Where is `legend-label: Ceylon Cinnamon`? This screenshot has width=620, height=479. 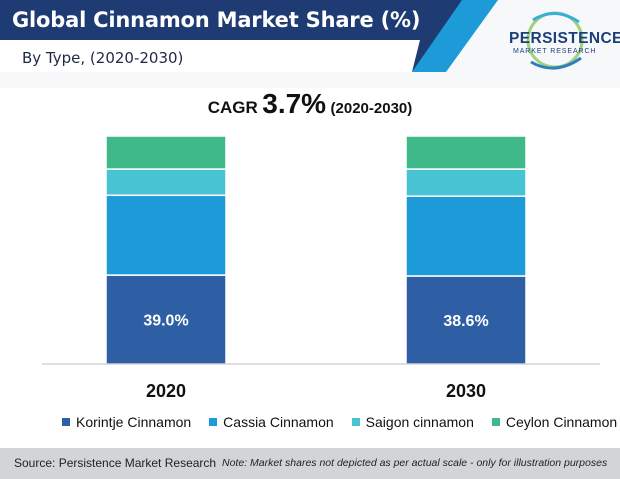 legend-label: Ceylon Cinnamon is located at coordinates (561, 422).